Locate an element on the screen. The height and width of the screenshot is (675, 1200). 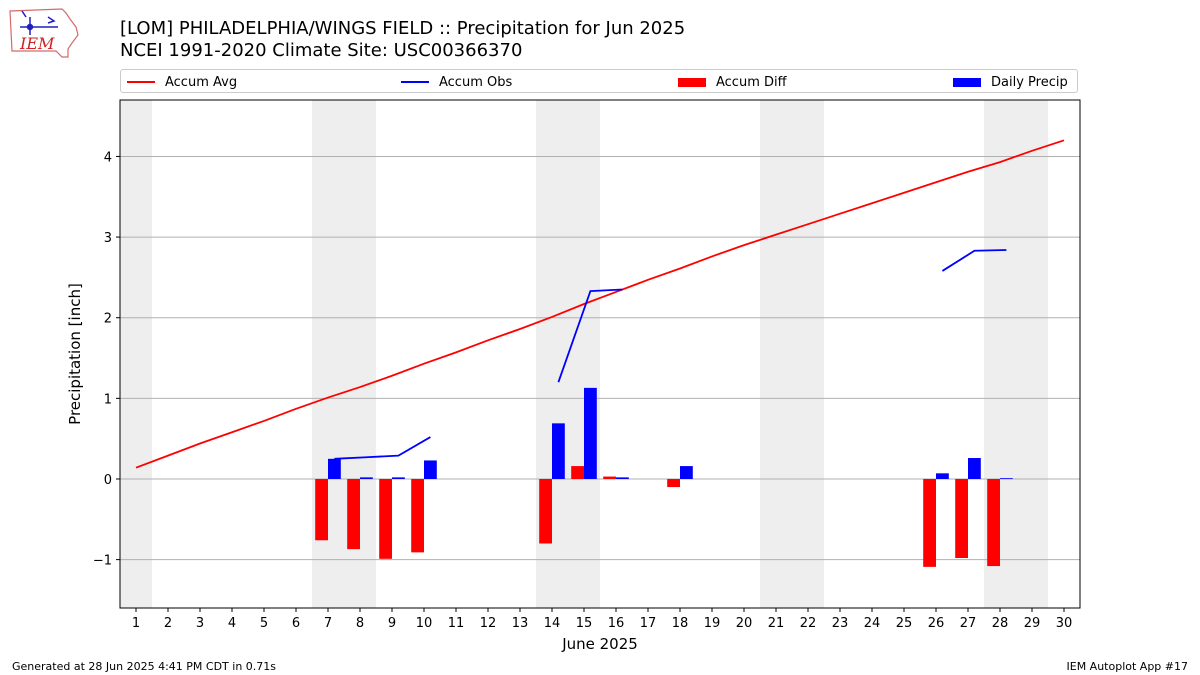
x-tick-label-17: 17 is located at coordinates (648, 623).